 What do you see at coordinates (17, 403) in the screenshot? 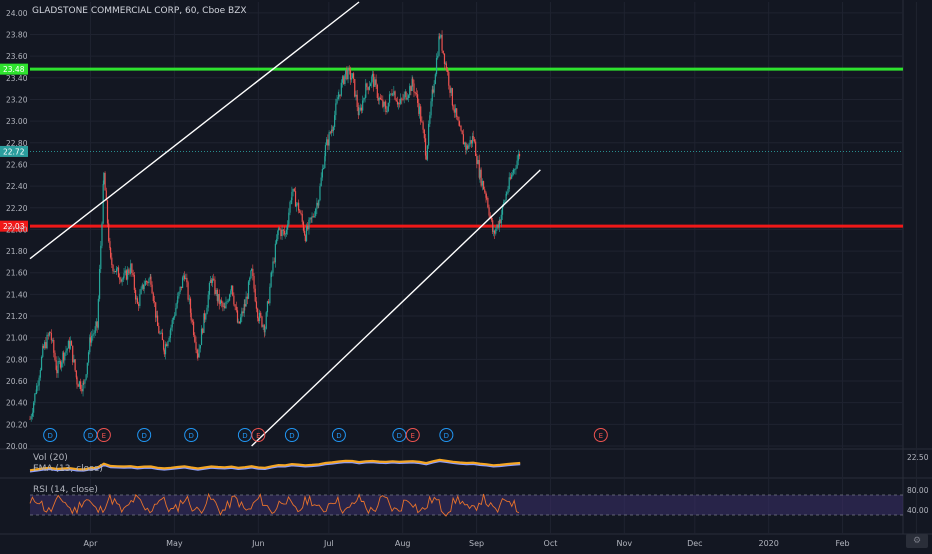
I see `price-tick-label: 20.40` at bounding box center [17, 403].